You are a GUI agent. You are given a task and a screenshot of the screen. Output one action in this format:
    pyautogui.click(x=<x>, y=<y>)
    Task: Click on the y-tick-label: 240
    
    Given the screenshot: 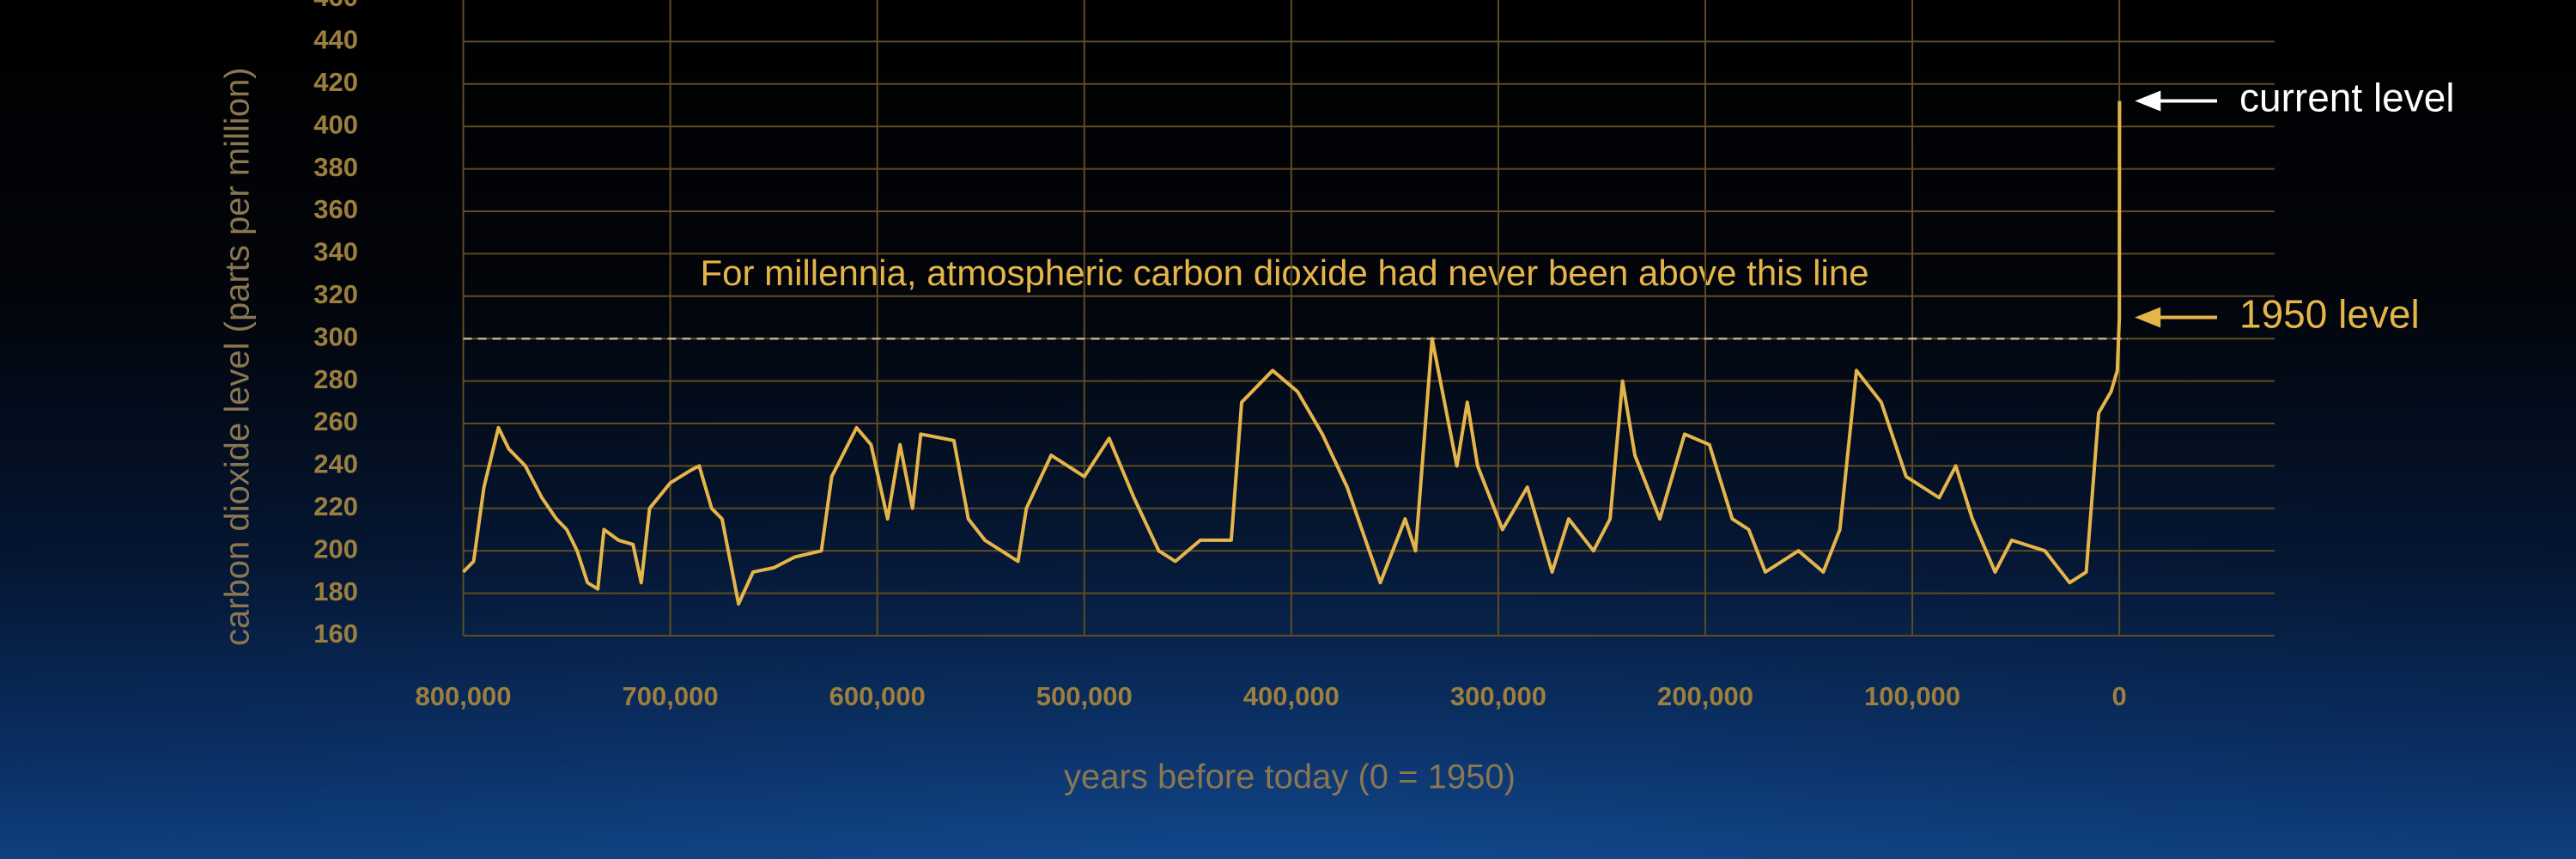 What is the action you would take?
    pyautogui.click(x=335, y=464)
    